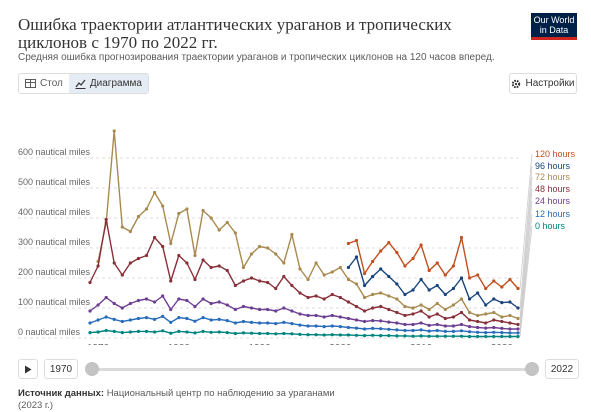 This screenshot has height=412, width=591. I want to click on timeline-start-handle, so click(92, 369).